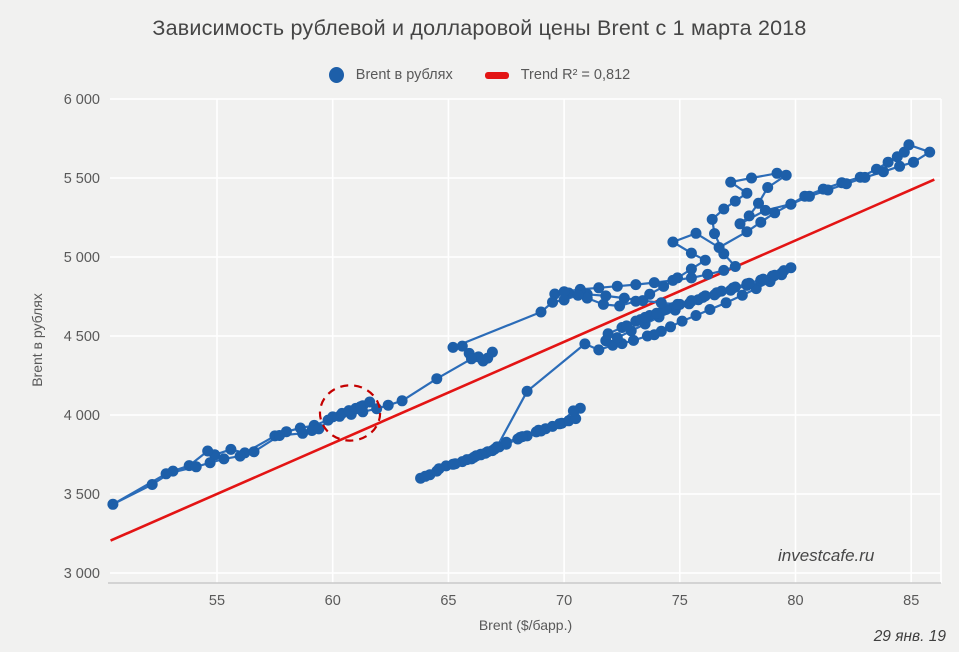 Image resolution: width=959 pixels, height=652 pixels. What do you see at coordinates (575, 75) in the screenshot?
I see `legend-trend-label: Trend R² = 0,812` at bounding box center [575, 75].